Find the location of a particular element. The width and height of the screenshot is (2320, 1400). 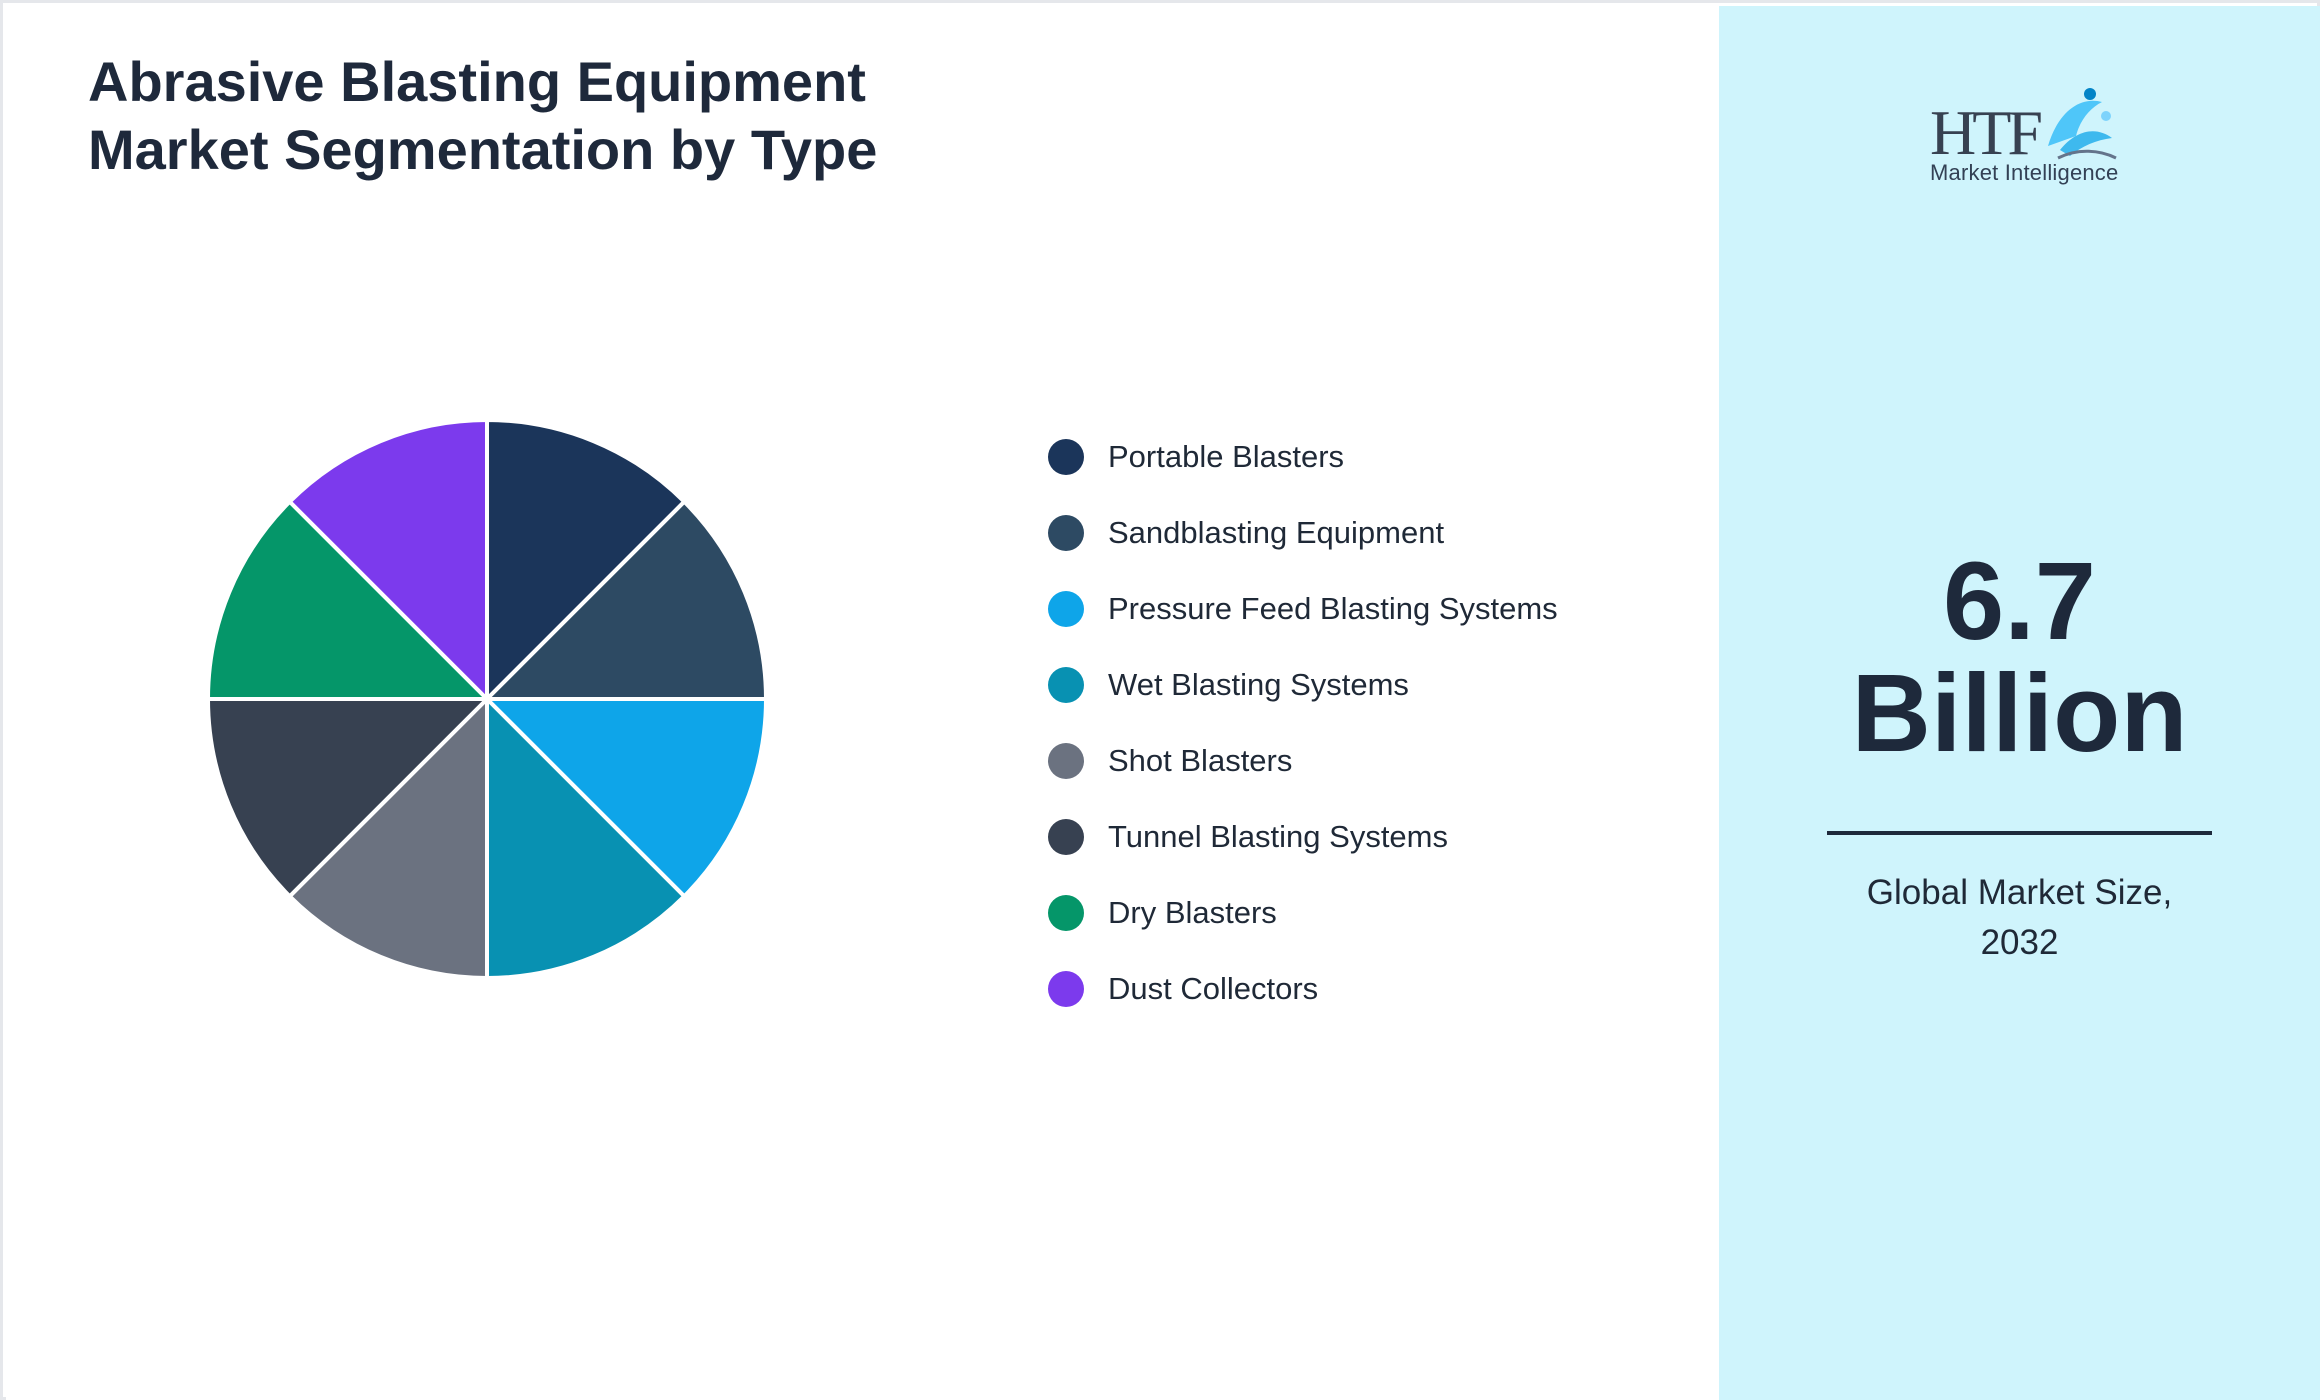

legend-item-portable-blasters: Portable Blasters is located at coordinates (1303, 457).